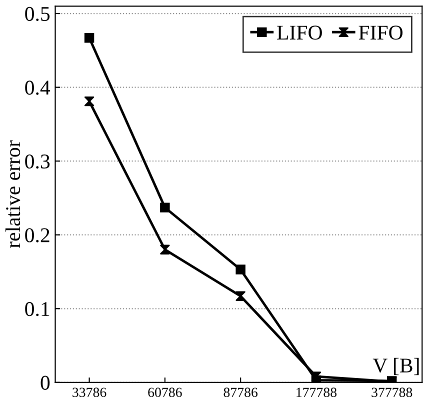  Describe the element at coordinates (395, 367) in the screenshot. I see `x-axis-title: V [B]` at that location.